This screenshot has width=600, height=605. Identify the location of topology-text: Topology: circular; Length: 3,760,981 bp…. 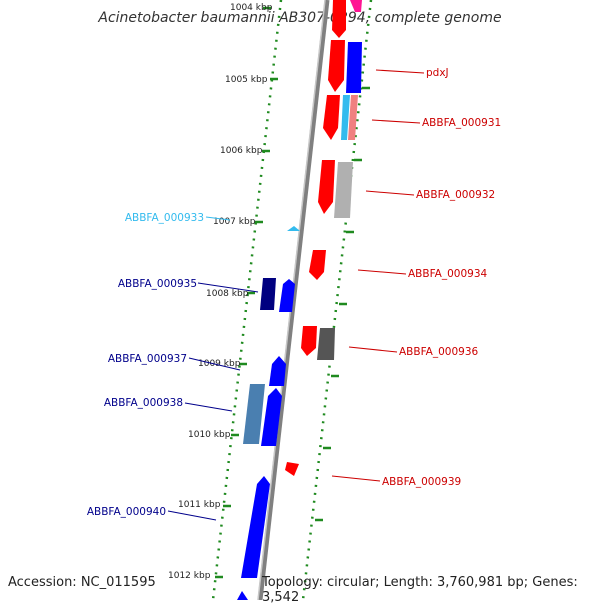
(420, 590).